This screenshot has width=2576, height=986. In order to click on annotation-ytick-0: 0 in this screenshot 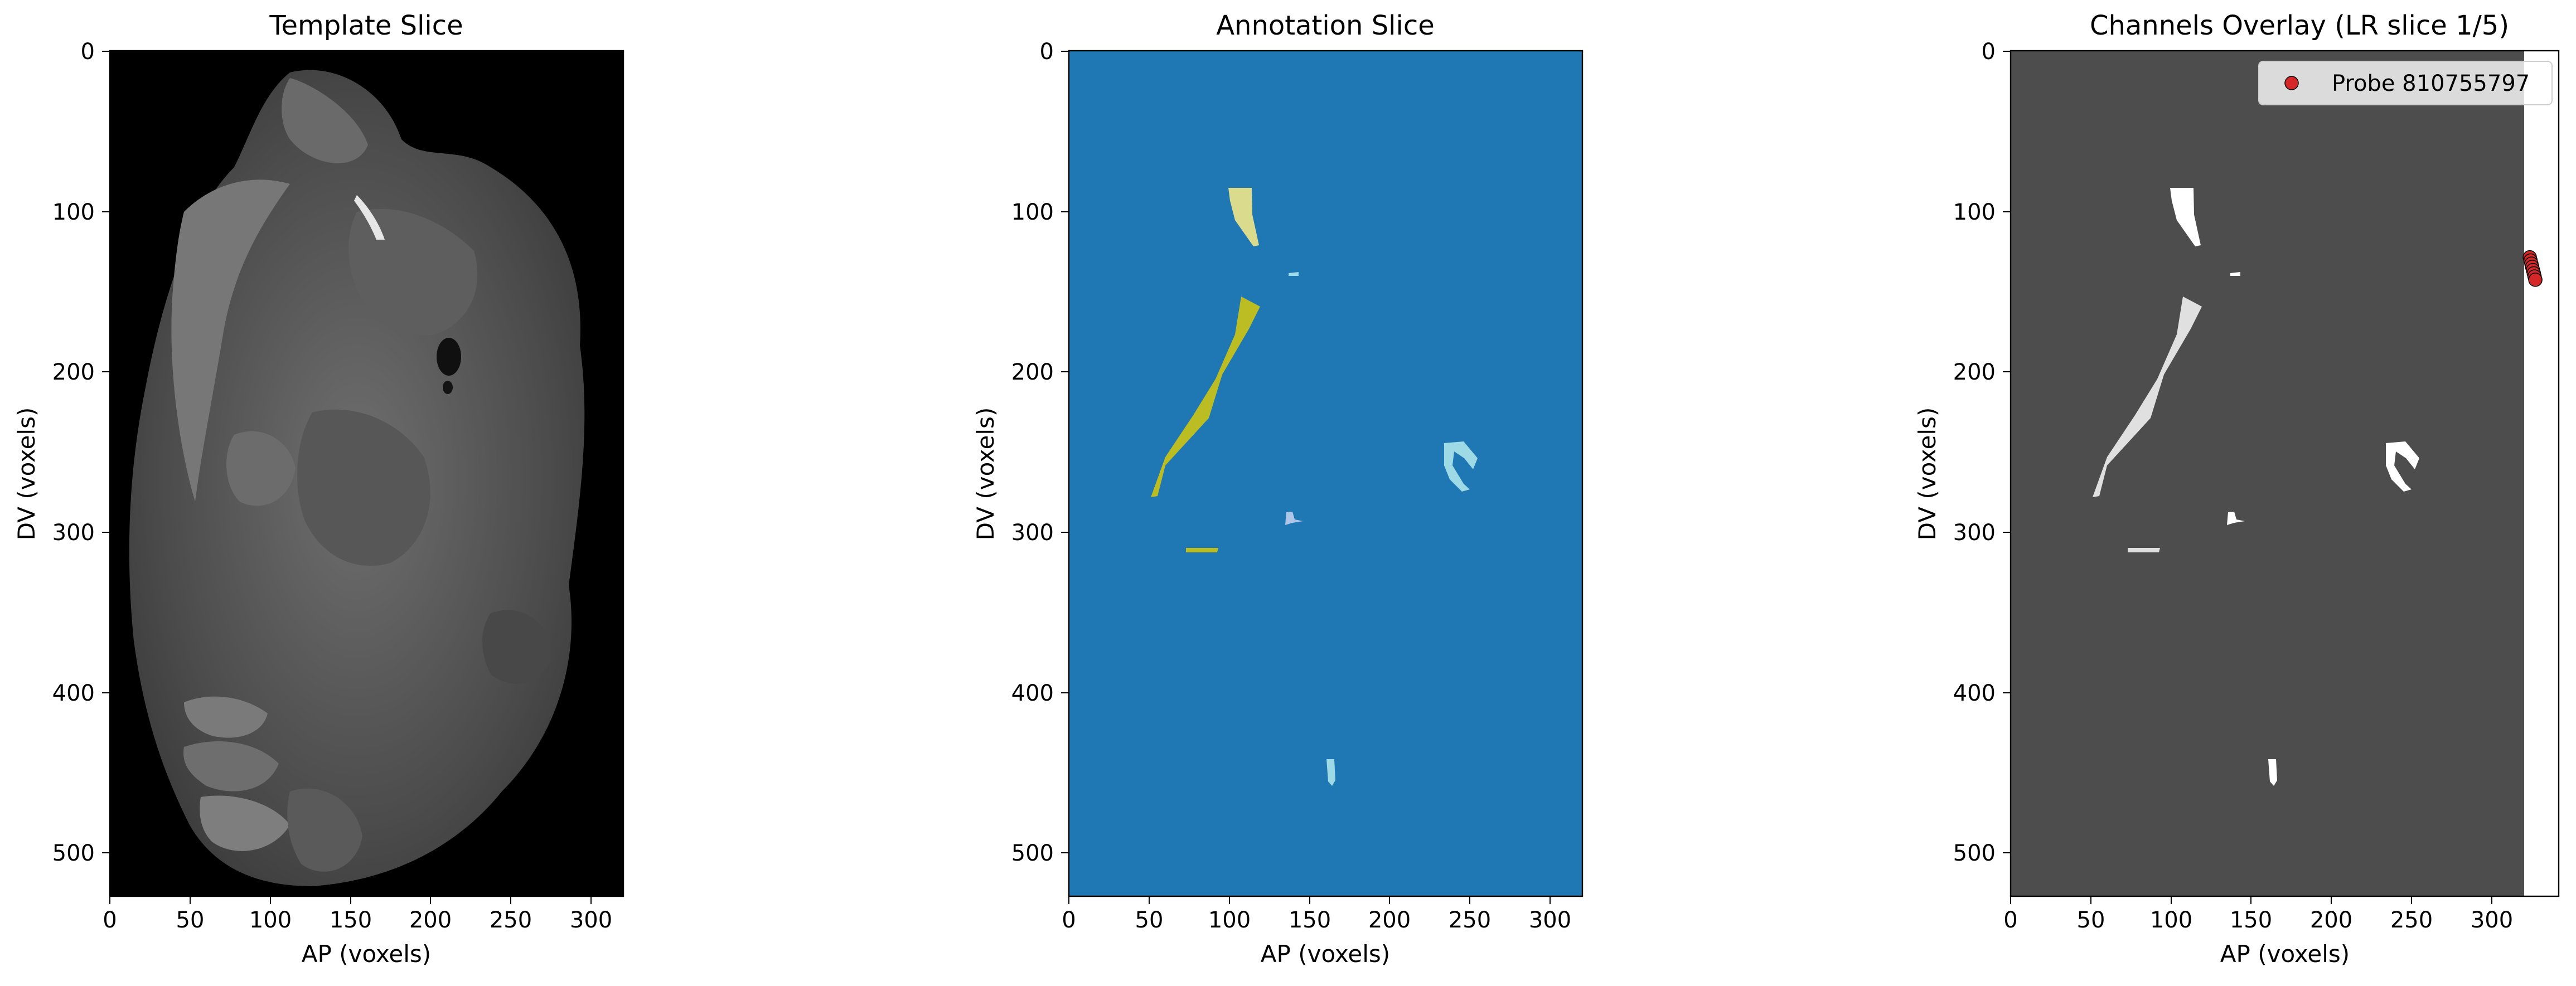, I will do `click(1047, 52)`.